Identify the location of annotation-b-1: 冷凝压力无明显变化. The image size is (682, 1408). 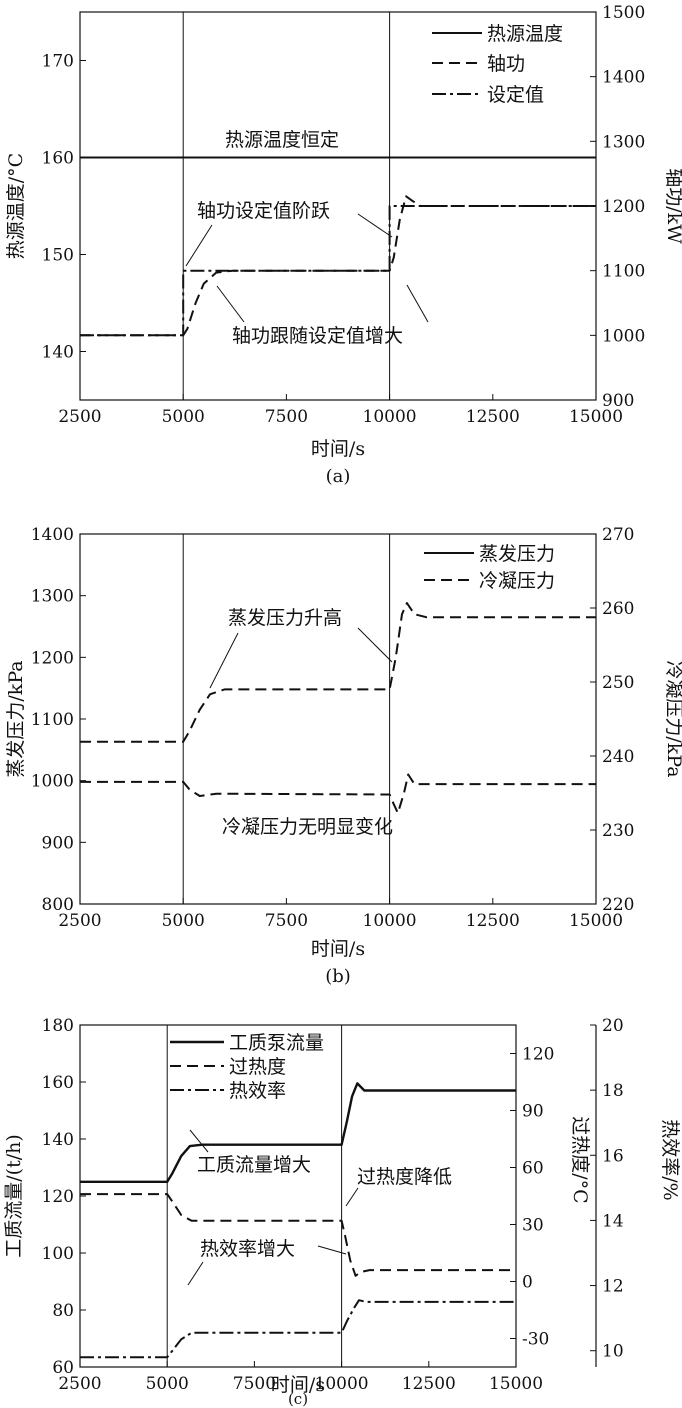
(307, 827).